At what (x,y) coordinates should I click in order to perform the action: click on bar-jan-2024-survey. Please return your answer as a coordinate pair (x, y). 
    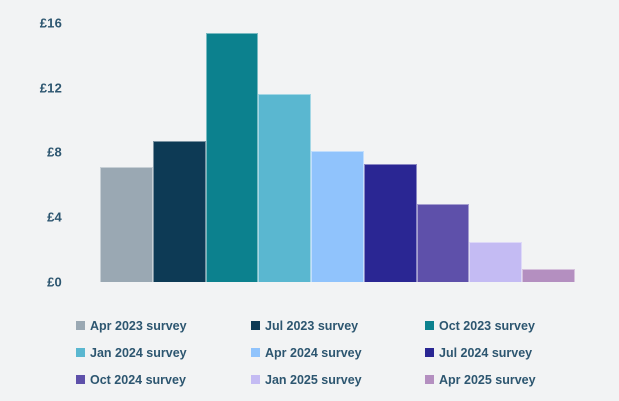
    Looking at the image, I should click on (285, 188).